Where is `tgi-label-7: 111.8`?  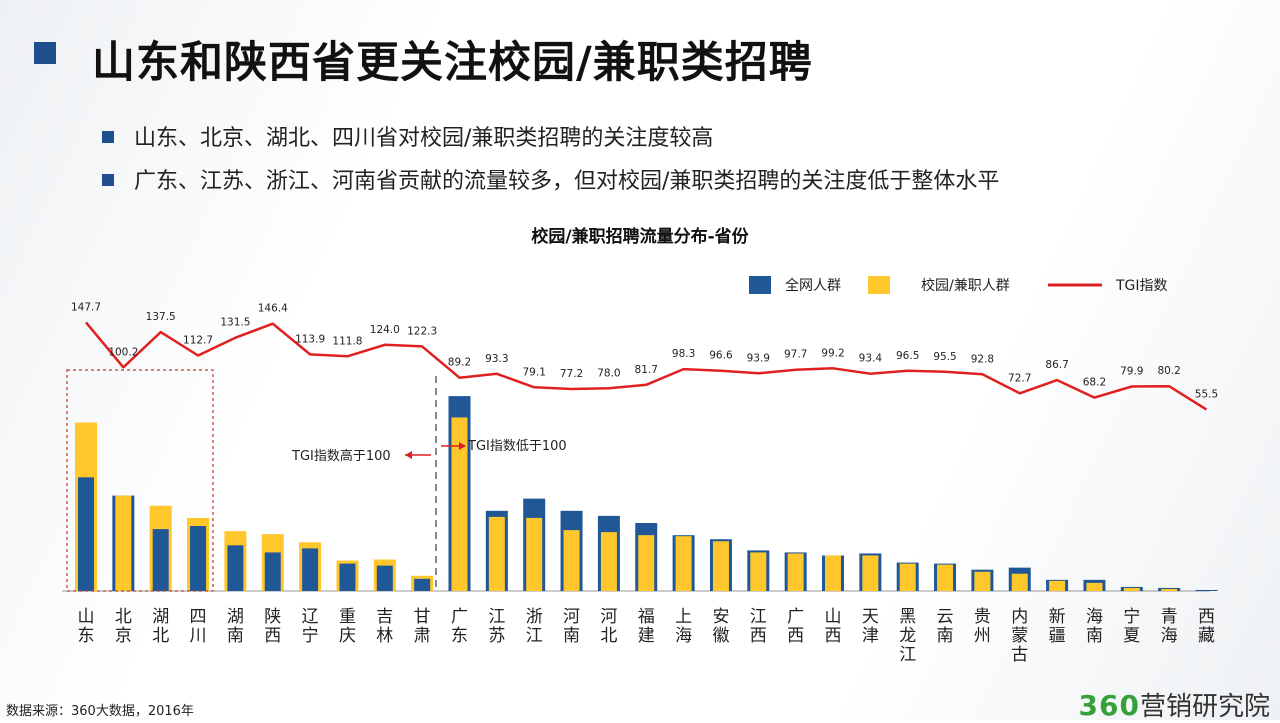
tgi-label-7: 111.8 is located at coordinates (347, 341).